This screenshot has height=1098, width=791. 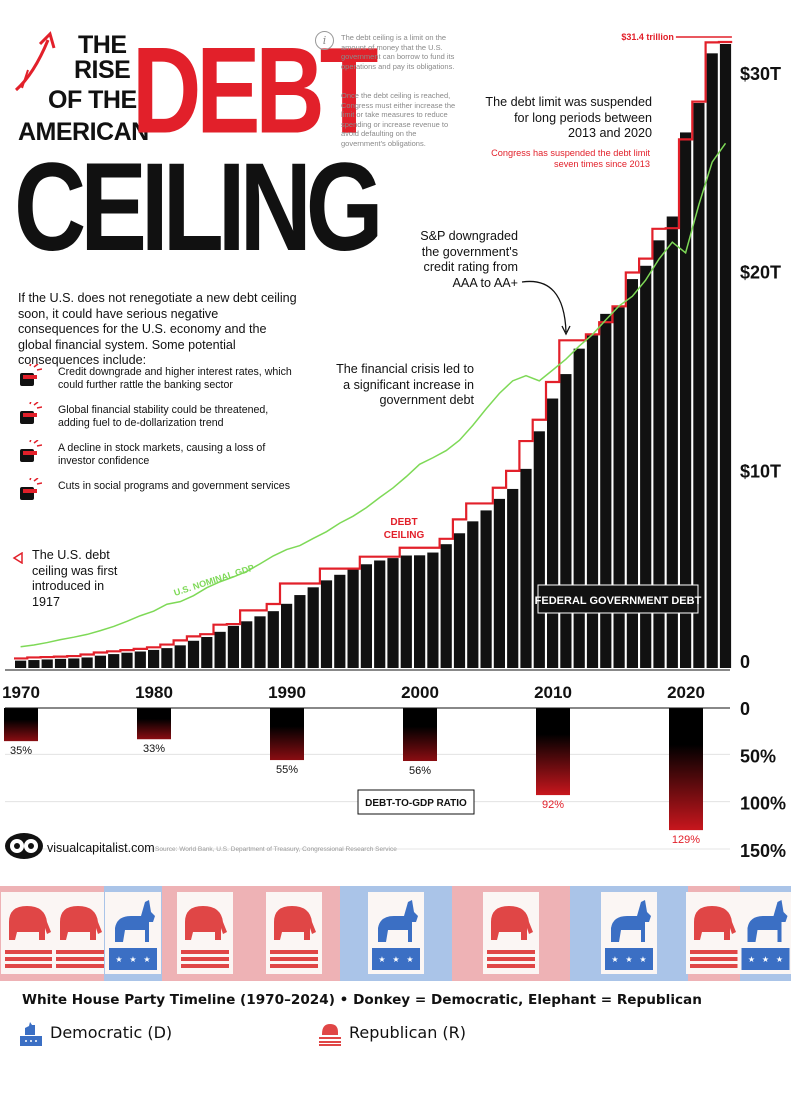 What do you see at coordinates (199, 207) in the screenshot?
I see `title-ceiling: CEILING` at bounding box center [199, 207].